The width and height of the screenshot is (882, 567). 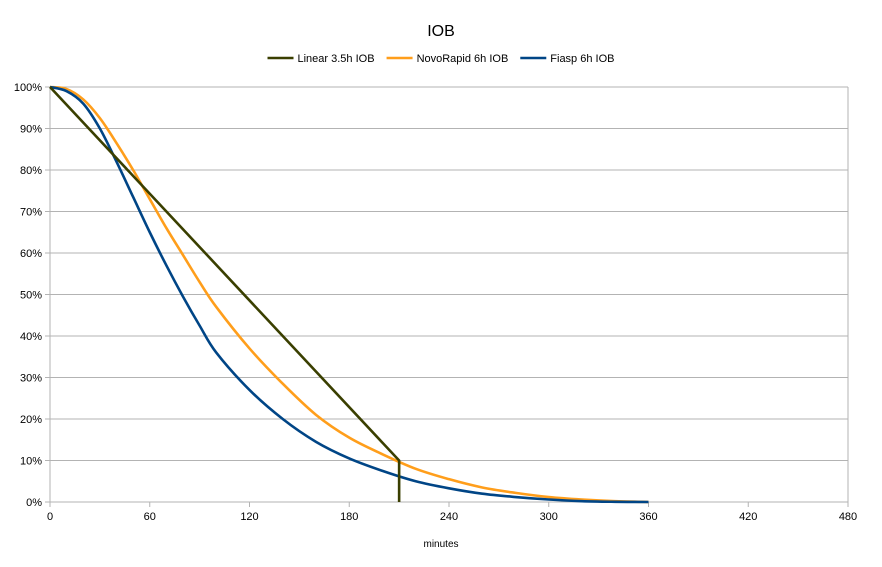 What do you see at coordinates (31, 462) in the screenshot?
I see `y-tick-label-1: 10%` at bounding box center [31, 462].